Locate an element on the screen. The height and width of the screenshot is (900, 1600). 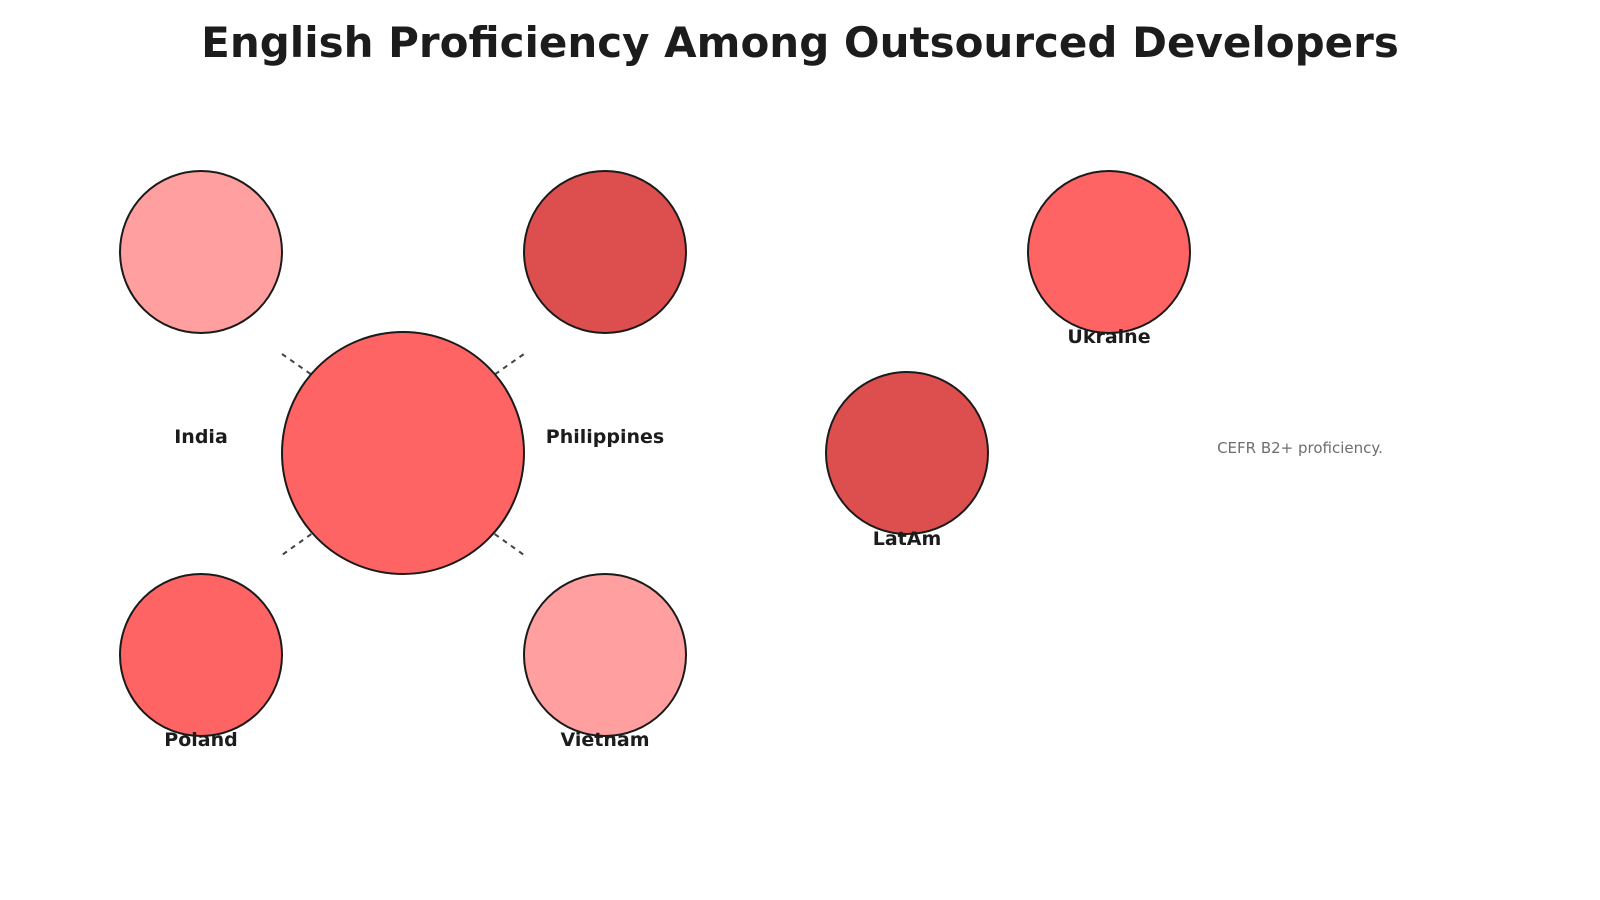
node-philippines-circle is located at coordinates (605, 252).